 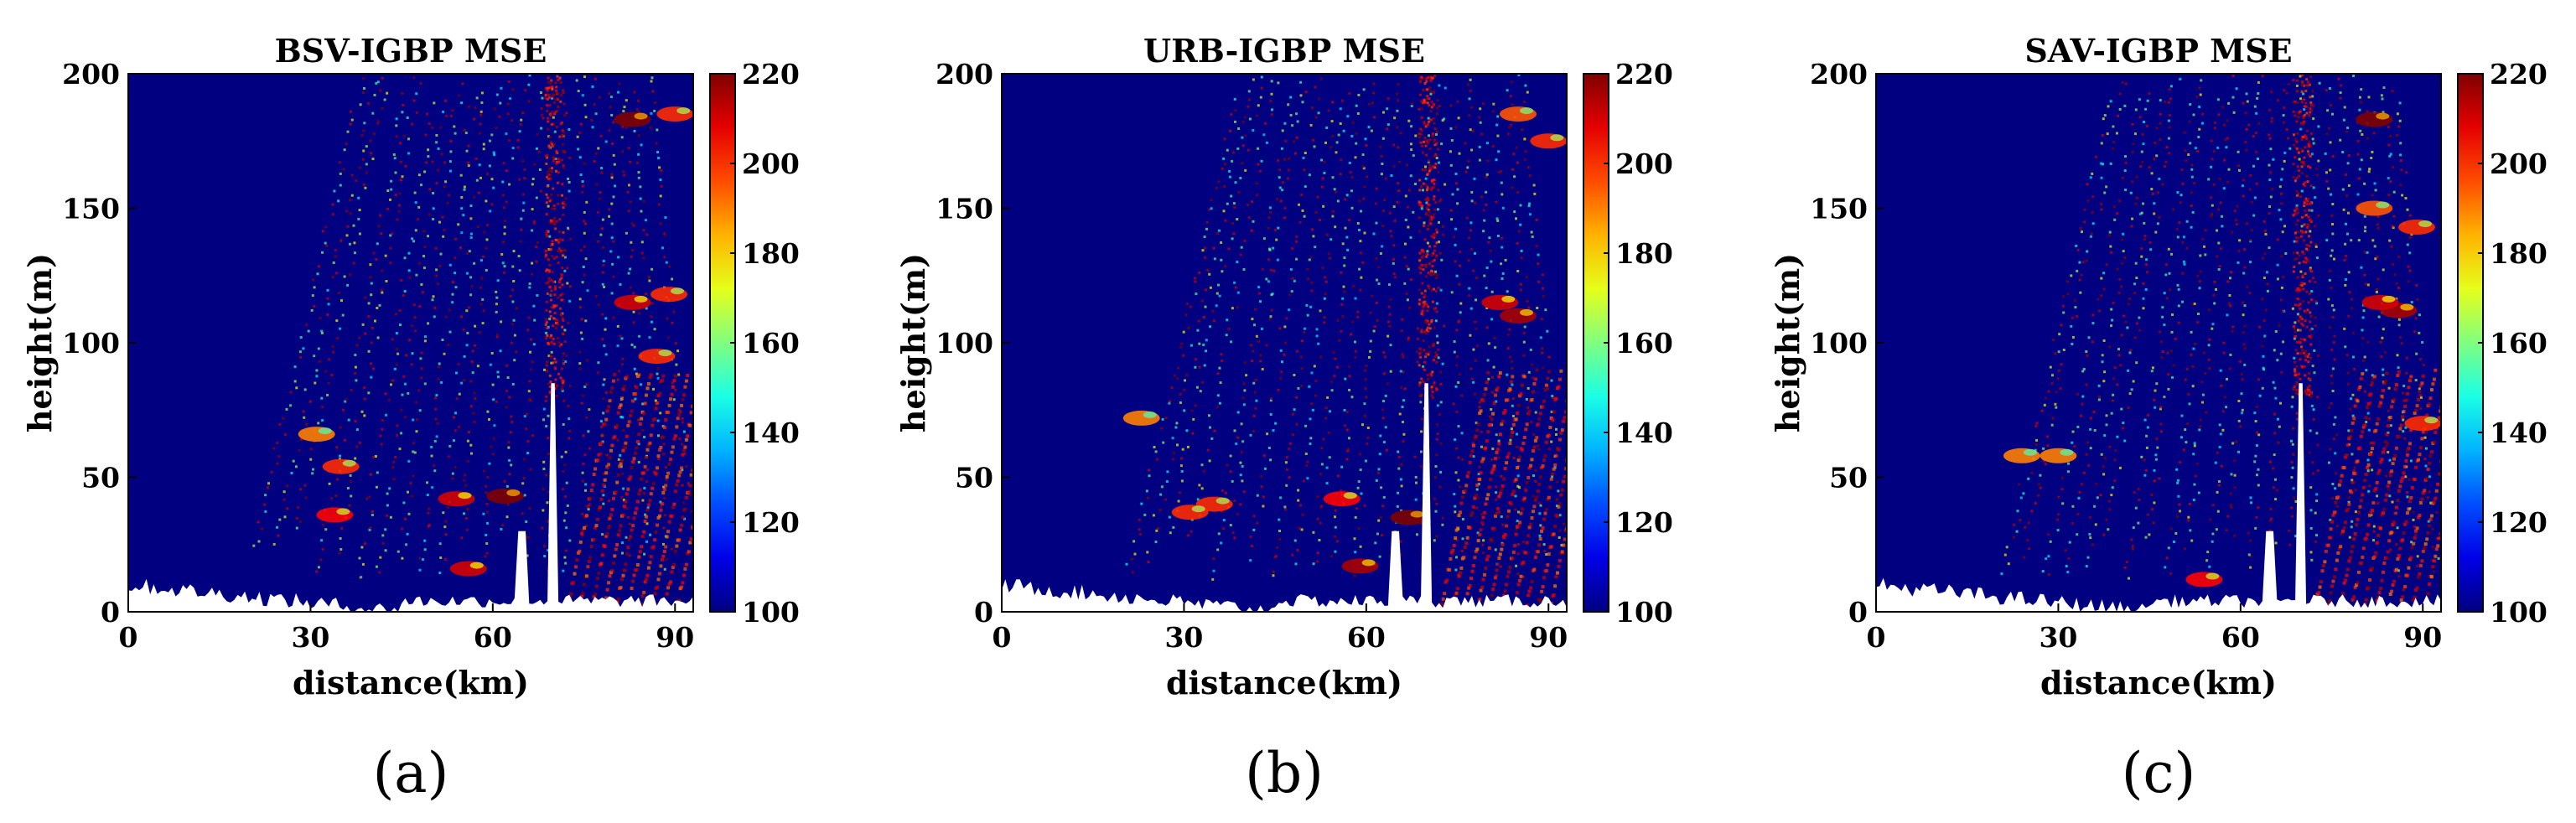 What do you see at coordinates (1350, 495) in the screenshot?
I see `data-hotspot-halo` at bounding box center [1350, 495].